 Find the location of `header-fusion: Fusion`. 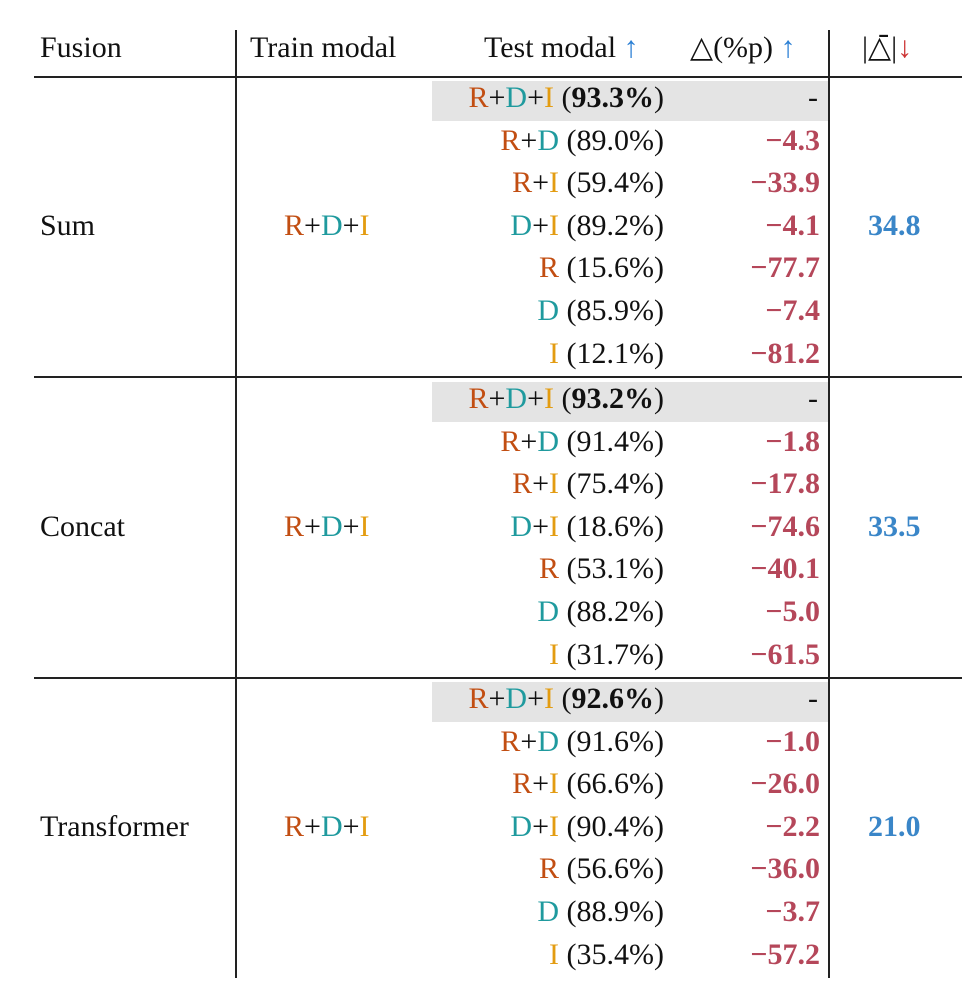

header-fusion: Fusion is located at coordinates (81, 47).